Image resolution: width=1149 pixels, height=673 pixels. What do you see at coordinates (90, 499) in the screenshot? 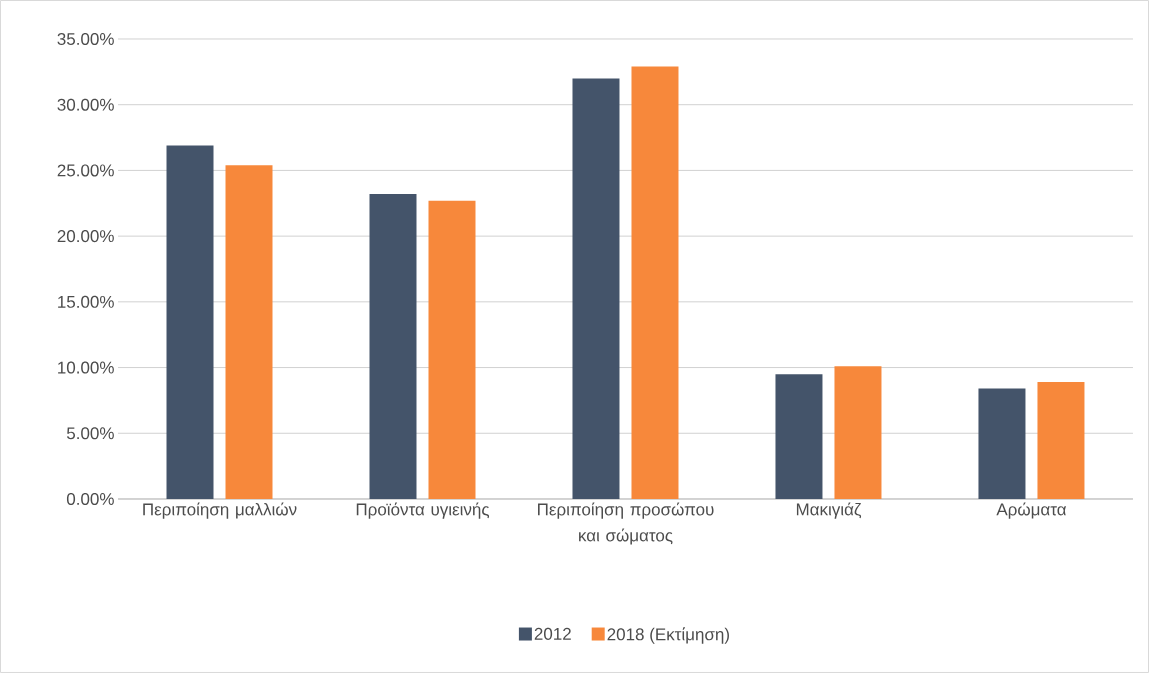
I see `y-tick-label: 0.00%` at bounding box center [90, 499].